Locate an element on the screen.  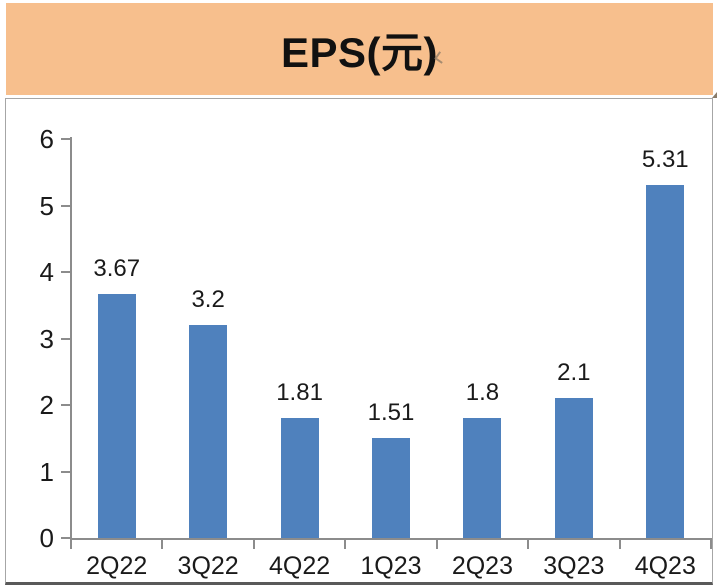
corner-artifact-icon is located at coordinates (714, 95).